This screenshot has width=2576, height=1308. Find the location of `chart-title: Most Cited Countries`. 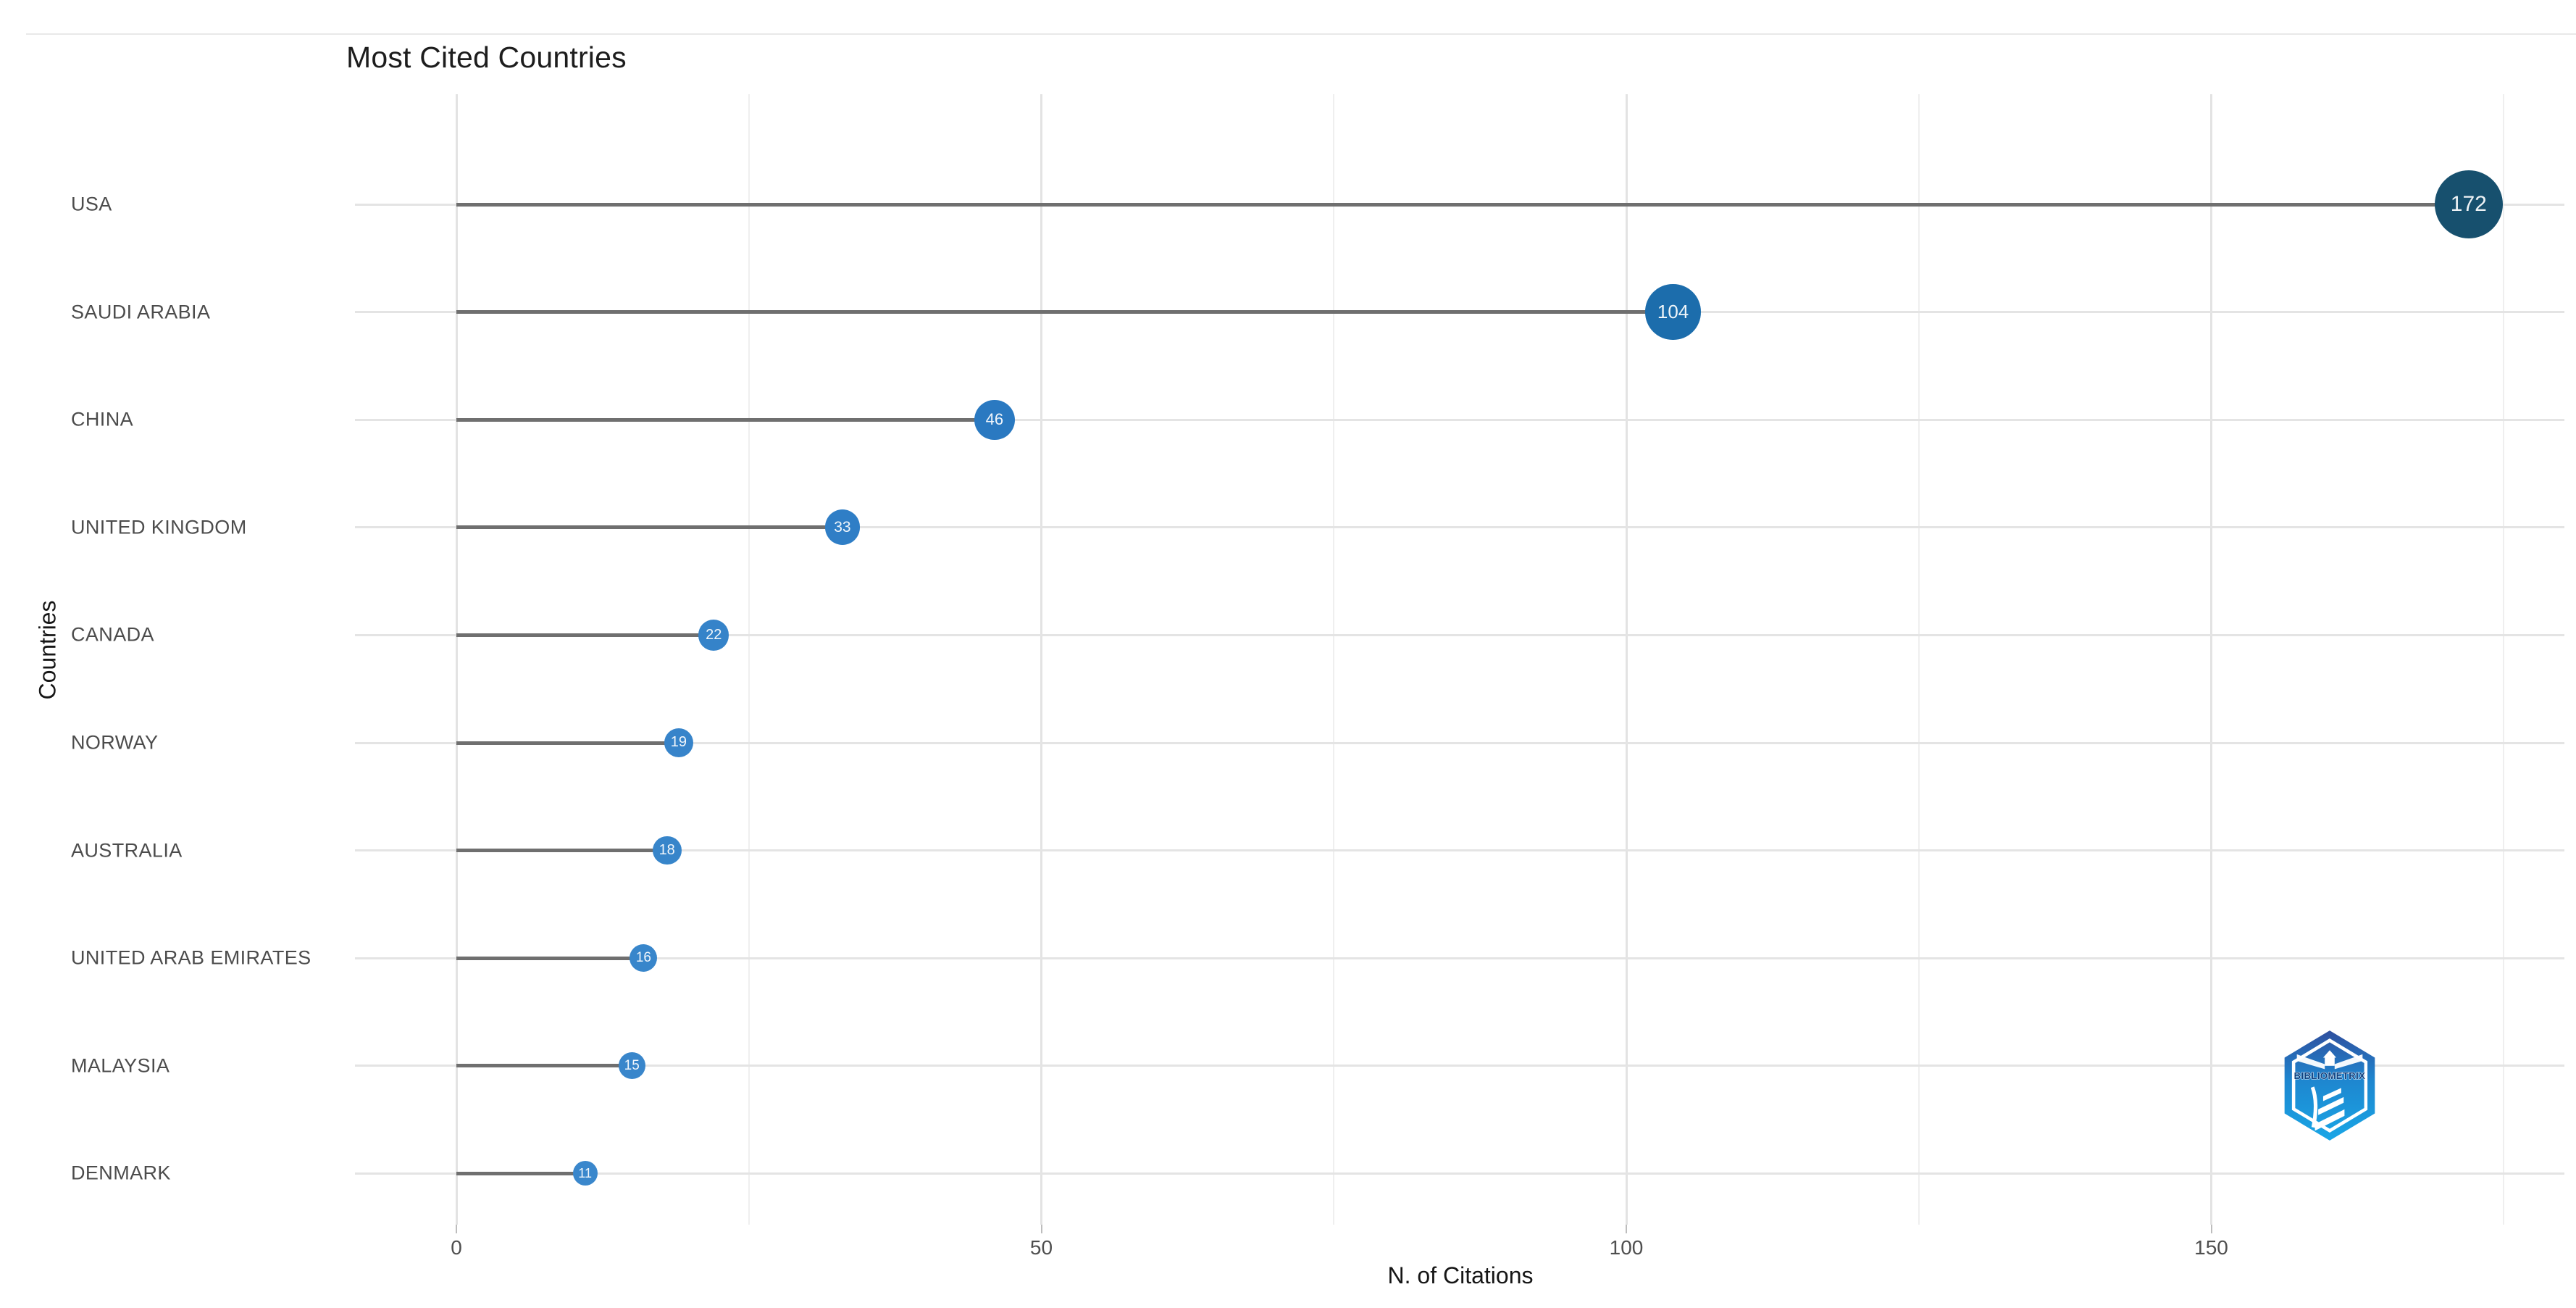

chart-title: Most Cited Countries is located at coordinates (486, 58).